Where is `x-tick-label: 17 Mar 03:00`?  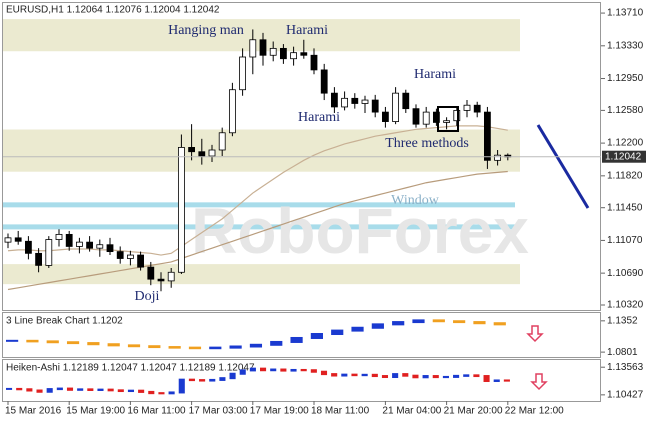 x-tick-label: 17 Mar 03:00 is located at coordinates (218, 411).